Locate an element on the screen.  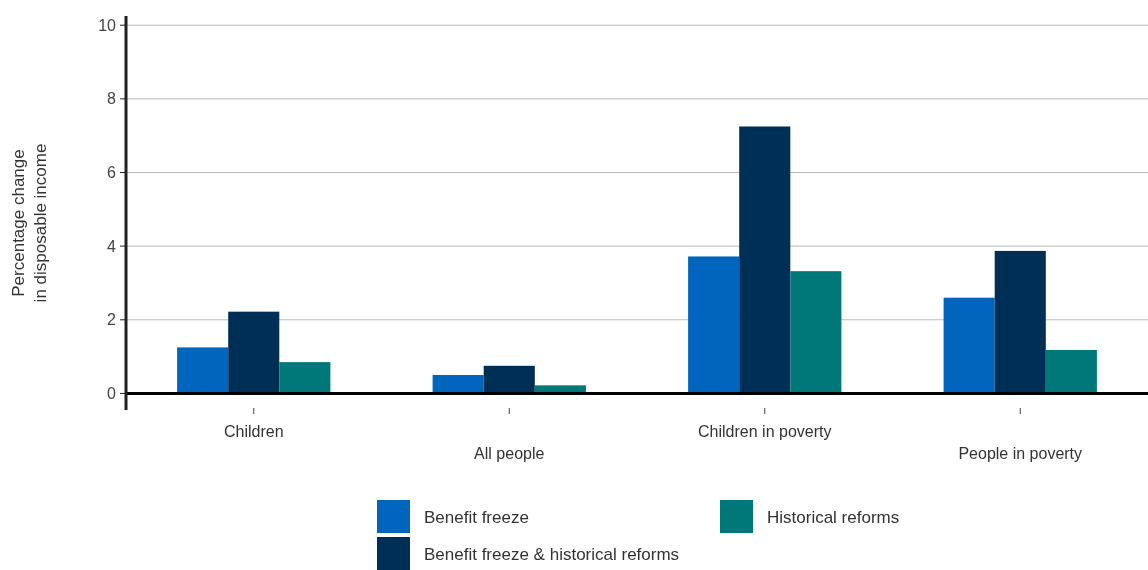
y-tick-label: 2 is located at coordinates (112, 320).